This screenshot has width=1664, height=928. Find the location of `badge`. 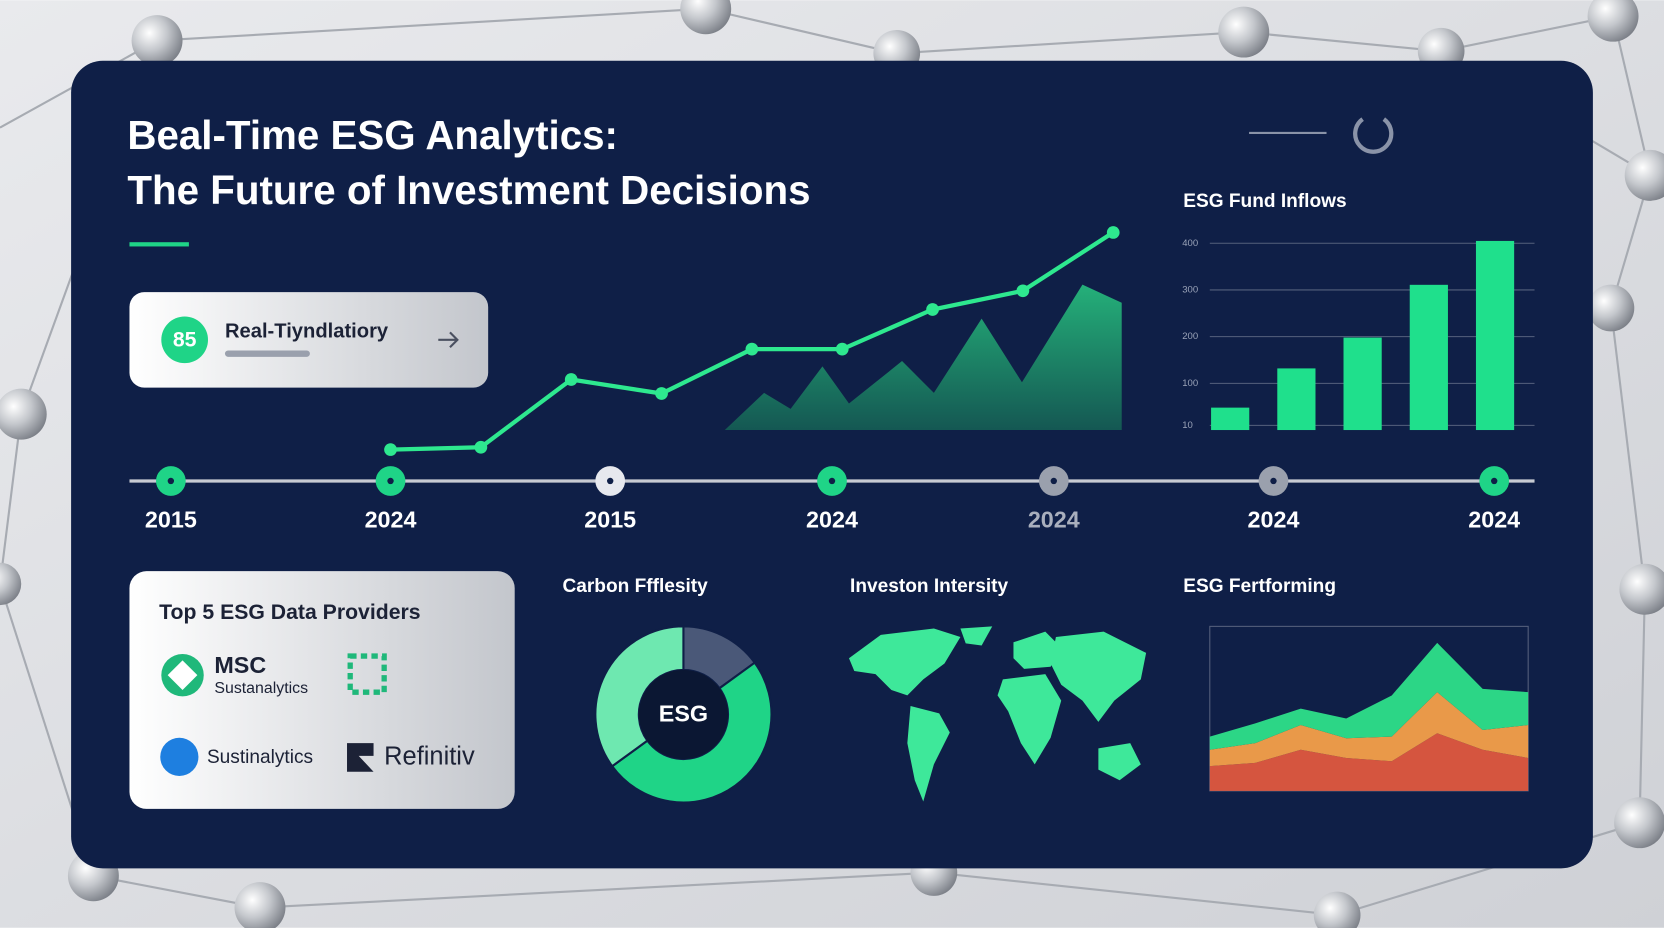

badge is located at coordinates (184, 340).